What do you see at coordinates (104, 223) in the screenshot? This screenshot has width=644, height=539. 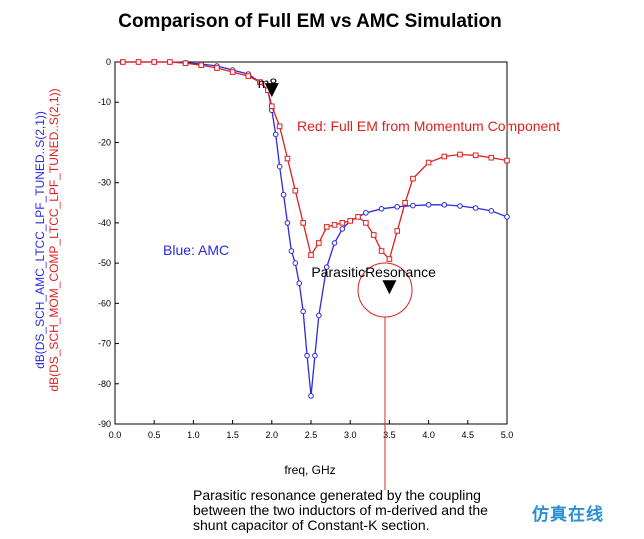 I see `y-tick-label: -40` at bounding box center [104, 223].